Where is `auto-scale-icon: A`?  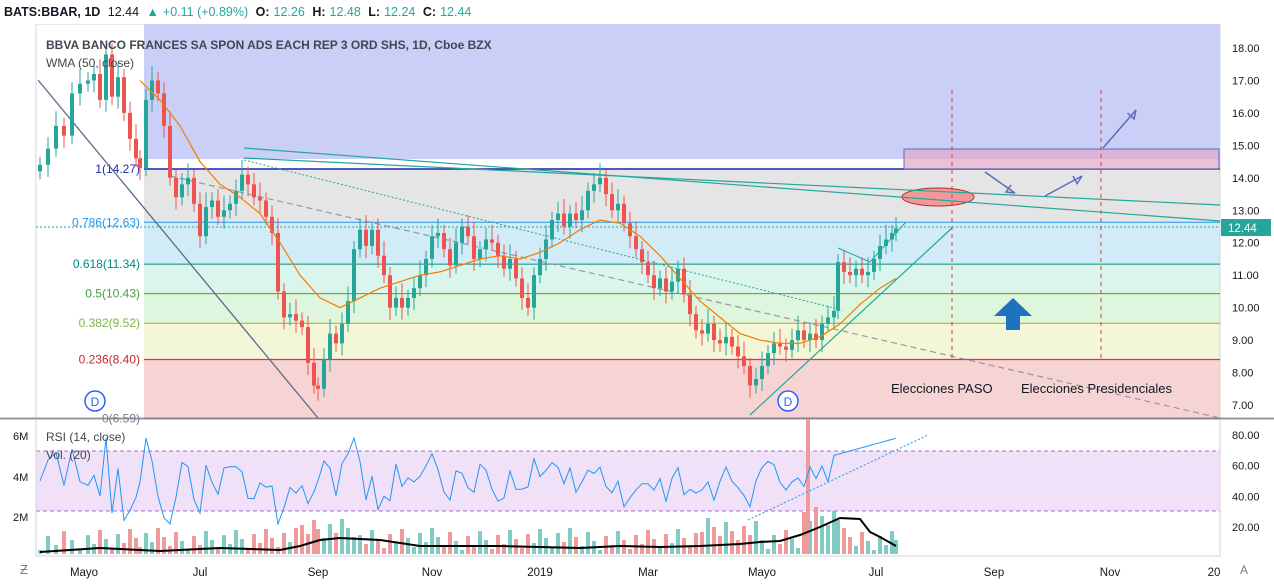 auto-scale-icon: A is located at coordinates (1244, 570).